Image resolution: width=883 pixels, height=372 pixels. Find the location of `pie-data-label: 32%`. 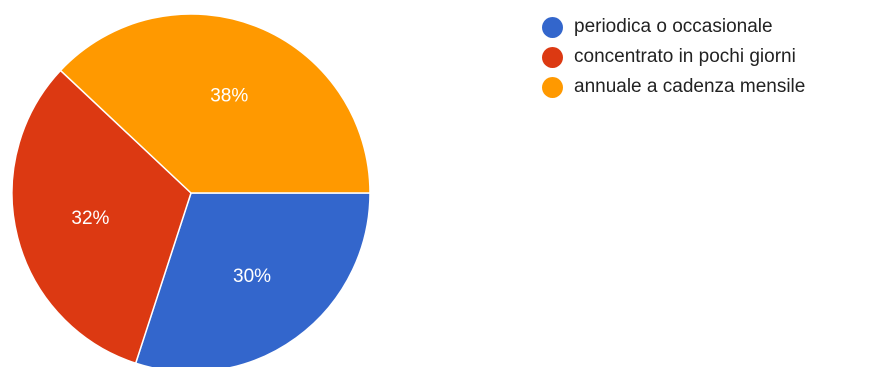

pie-data-label: 32% is located at coordinates (90, 218).